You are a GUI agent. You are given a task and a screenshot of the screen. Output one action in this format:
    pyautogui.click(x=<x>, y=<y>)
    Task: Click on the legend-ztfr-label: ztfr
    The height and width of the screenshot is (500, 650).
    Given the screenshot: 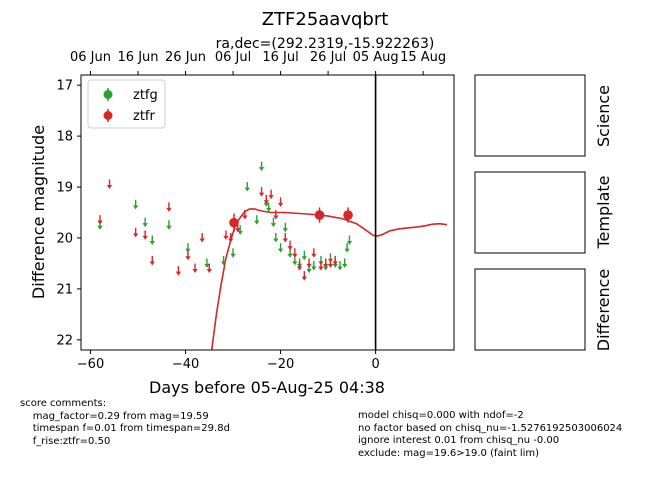 What is the action you would take?
    pyautogui.click(x=144, y=116)
    